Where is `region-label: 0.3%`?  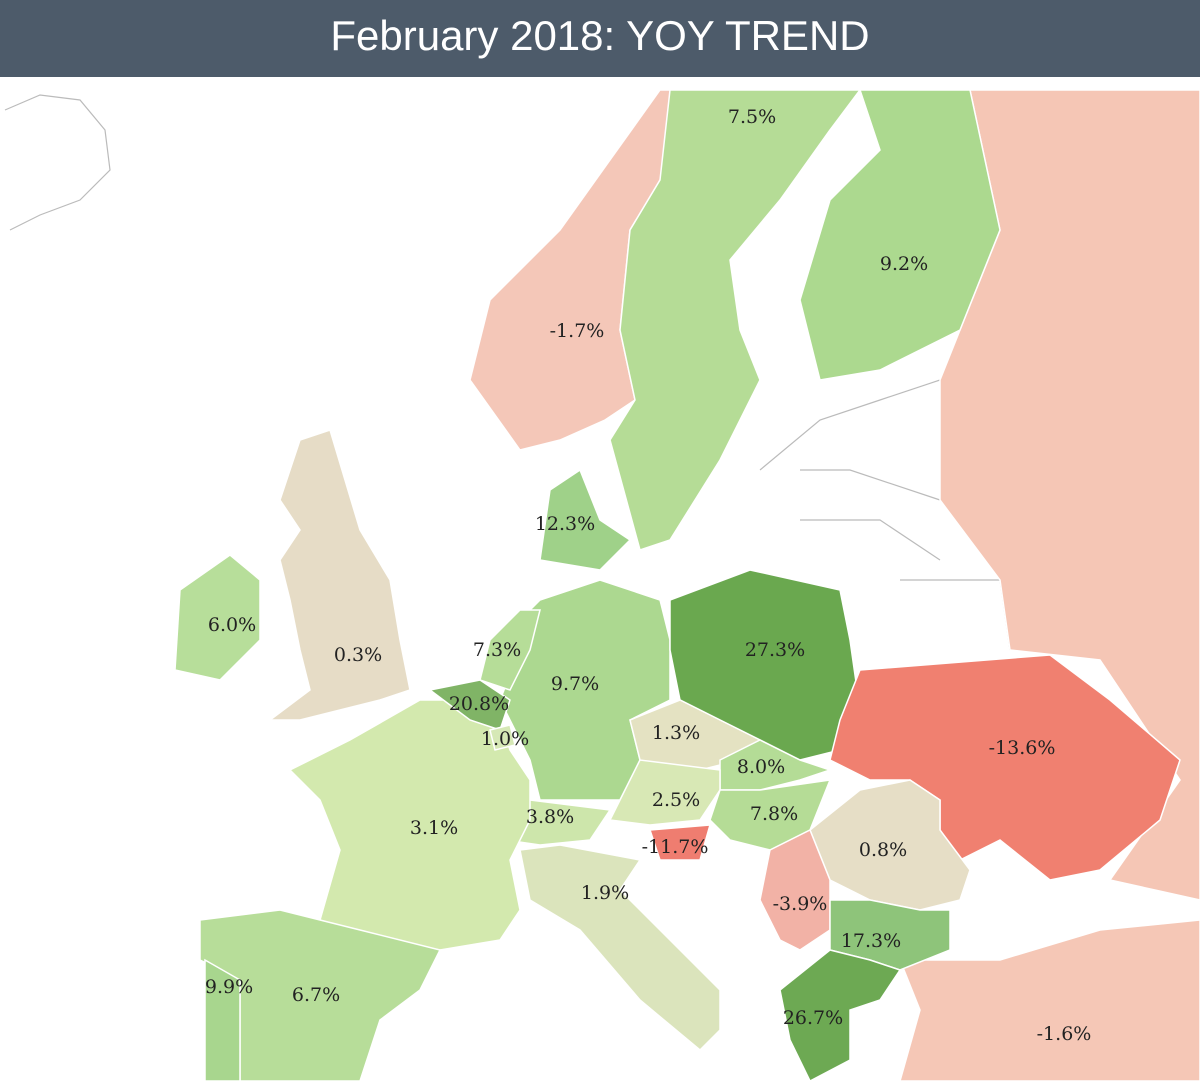
region-label: 0.3% is located at coordinates (358, 655).